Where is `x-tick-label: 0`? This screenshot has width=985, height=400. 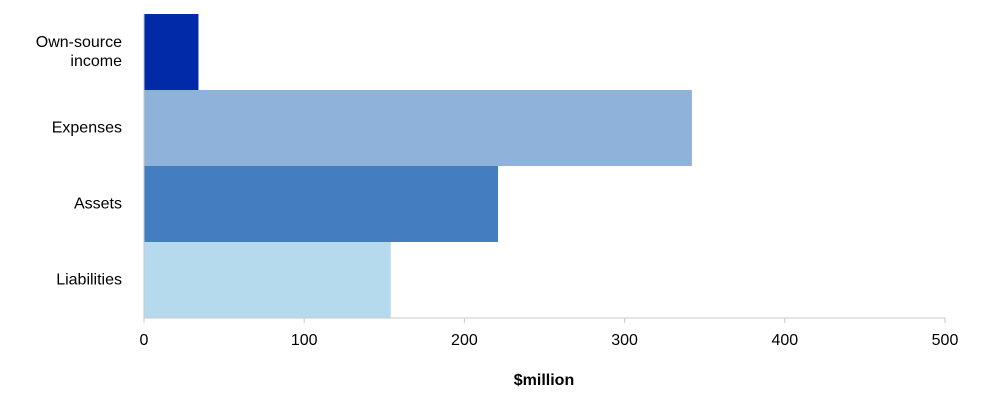 x-tick-label: 0 is located at coordinates (144, 340).